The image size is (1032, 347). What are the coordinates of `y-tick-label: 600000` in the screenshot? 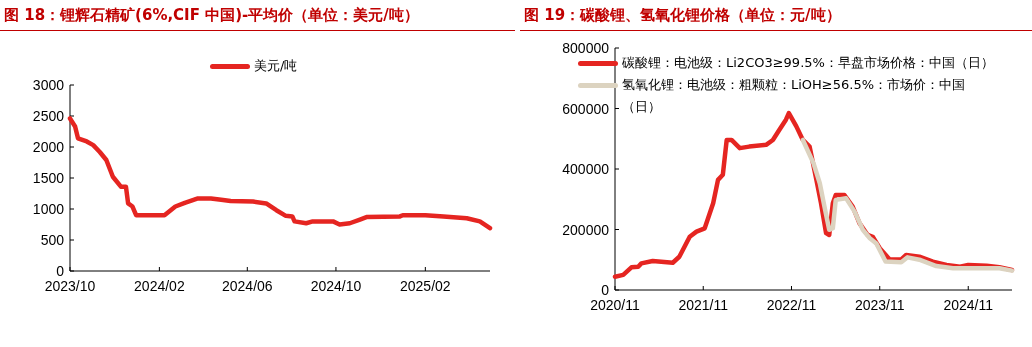 It's located at (586, 108).